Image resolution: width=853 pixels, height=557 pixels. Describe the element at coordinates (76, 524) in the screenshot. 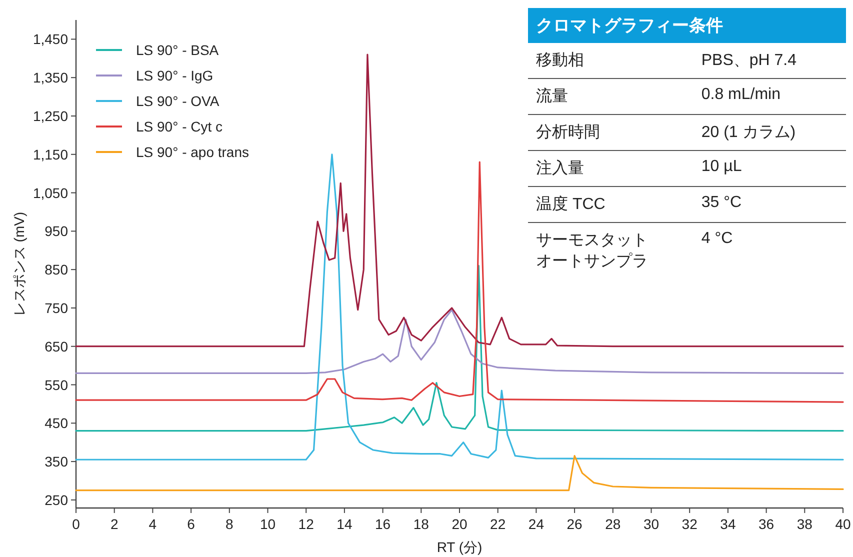

I see `x-tick-label: 0` at that location.